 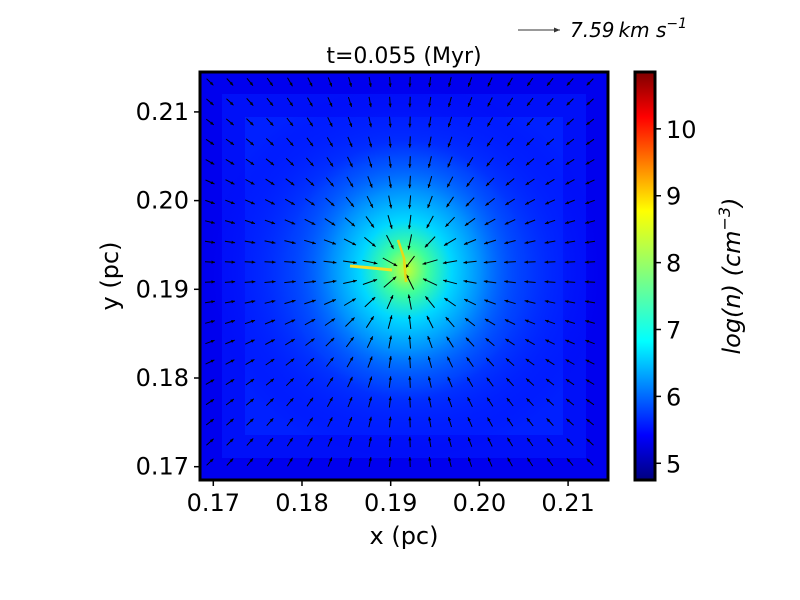 I want to click on colorbar-tick-label: 7, so click(x=673, y=331).